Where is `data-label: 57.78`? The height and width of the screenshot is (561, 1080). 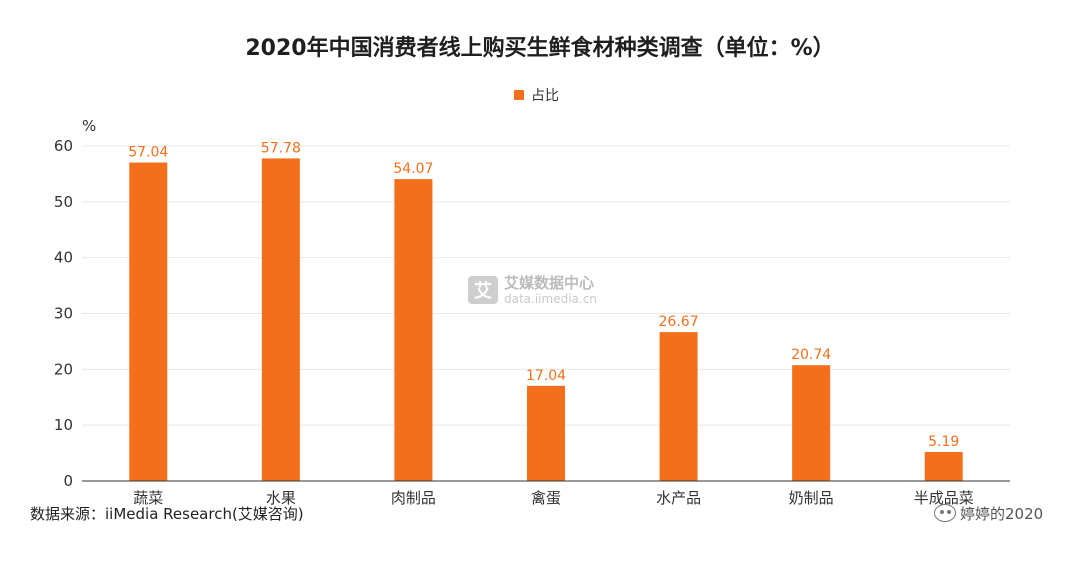
data-label: 57.78 is located at coordinates (281, 148).